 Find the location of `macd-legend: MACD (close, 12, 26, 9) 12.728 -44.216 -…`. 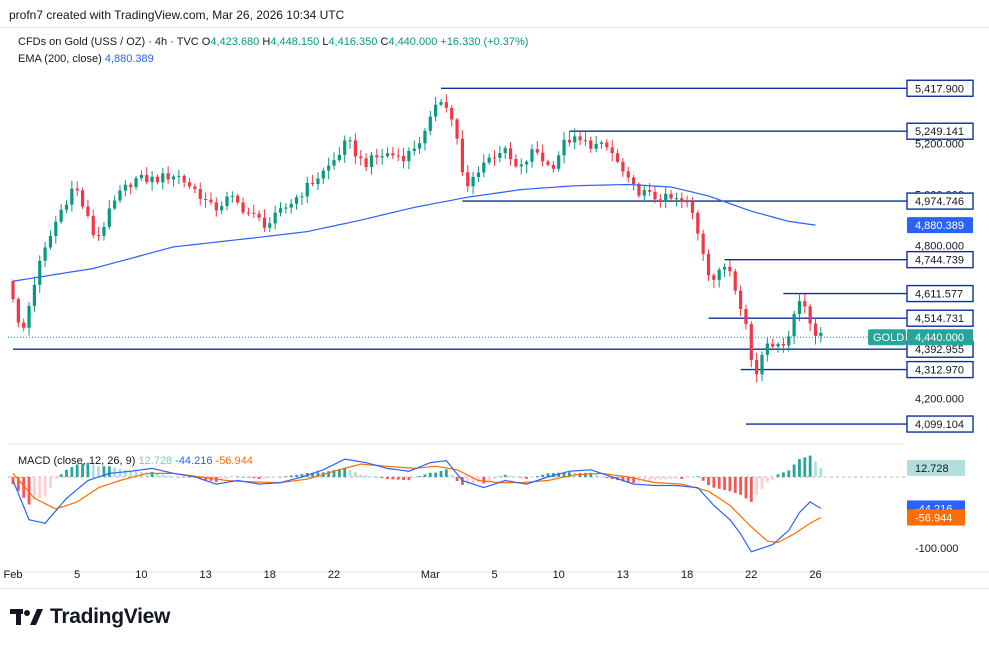

macd-legend: MACD (close, 12, 26, 9) 12.728 -44.216 -… is located at coordinates (135, 461).